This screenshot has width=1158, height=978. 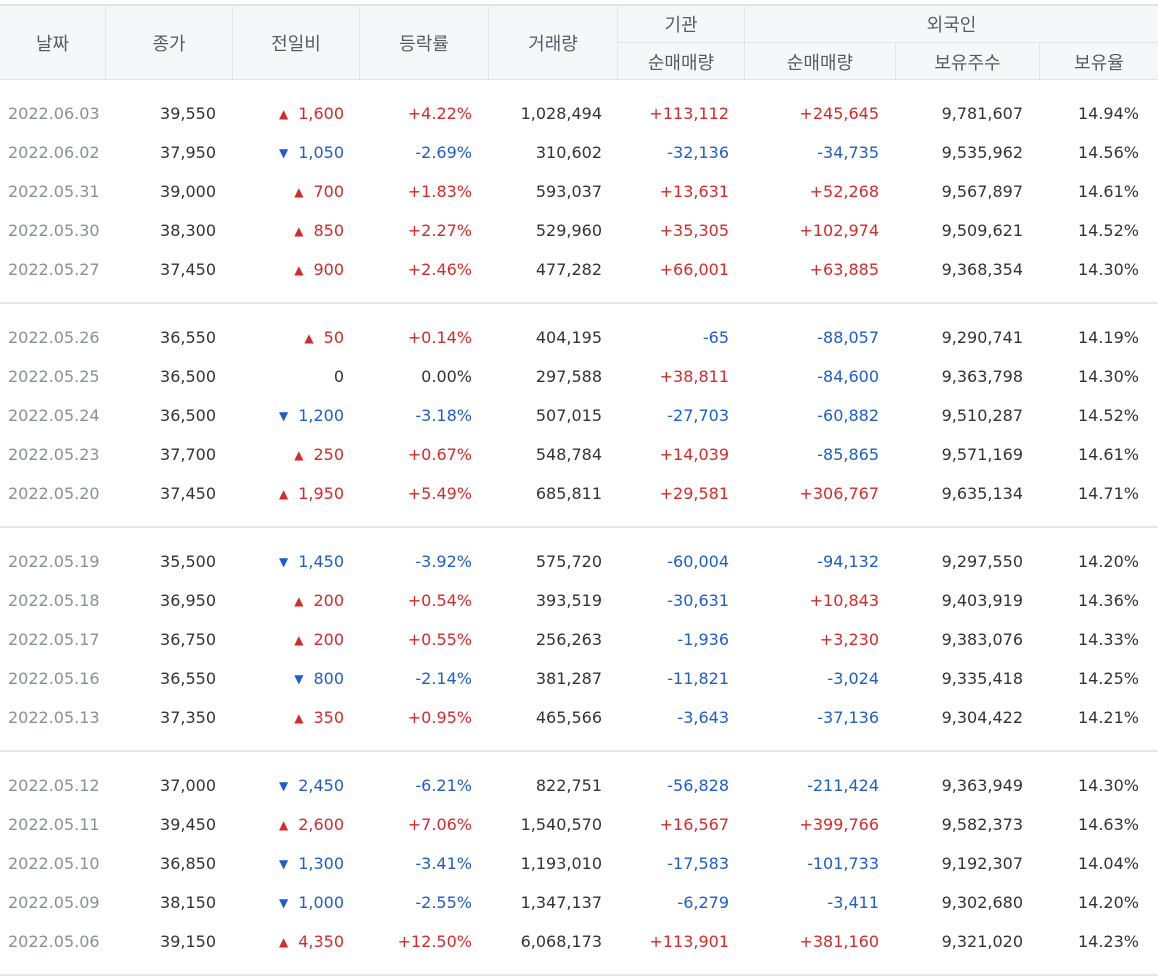 I want to click on ratio-cell: 14.20%, so click(x=1108, y=561).